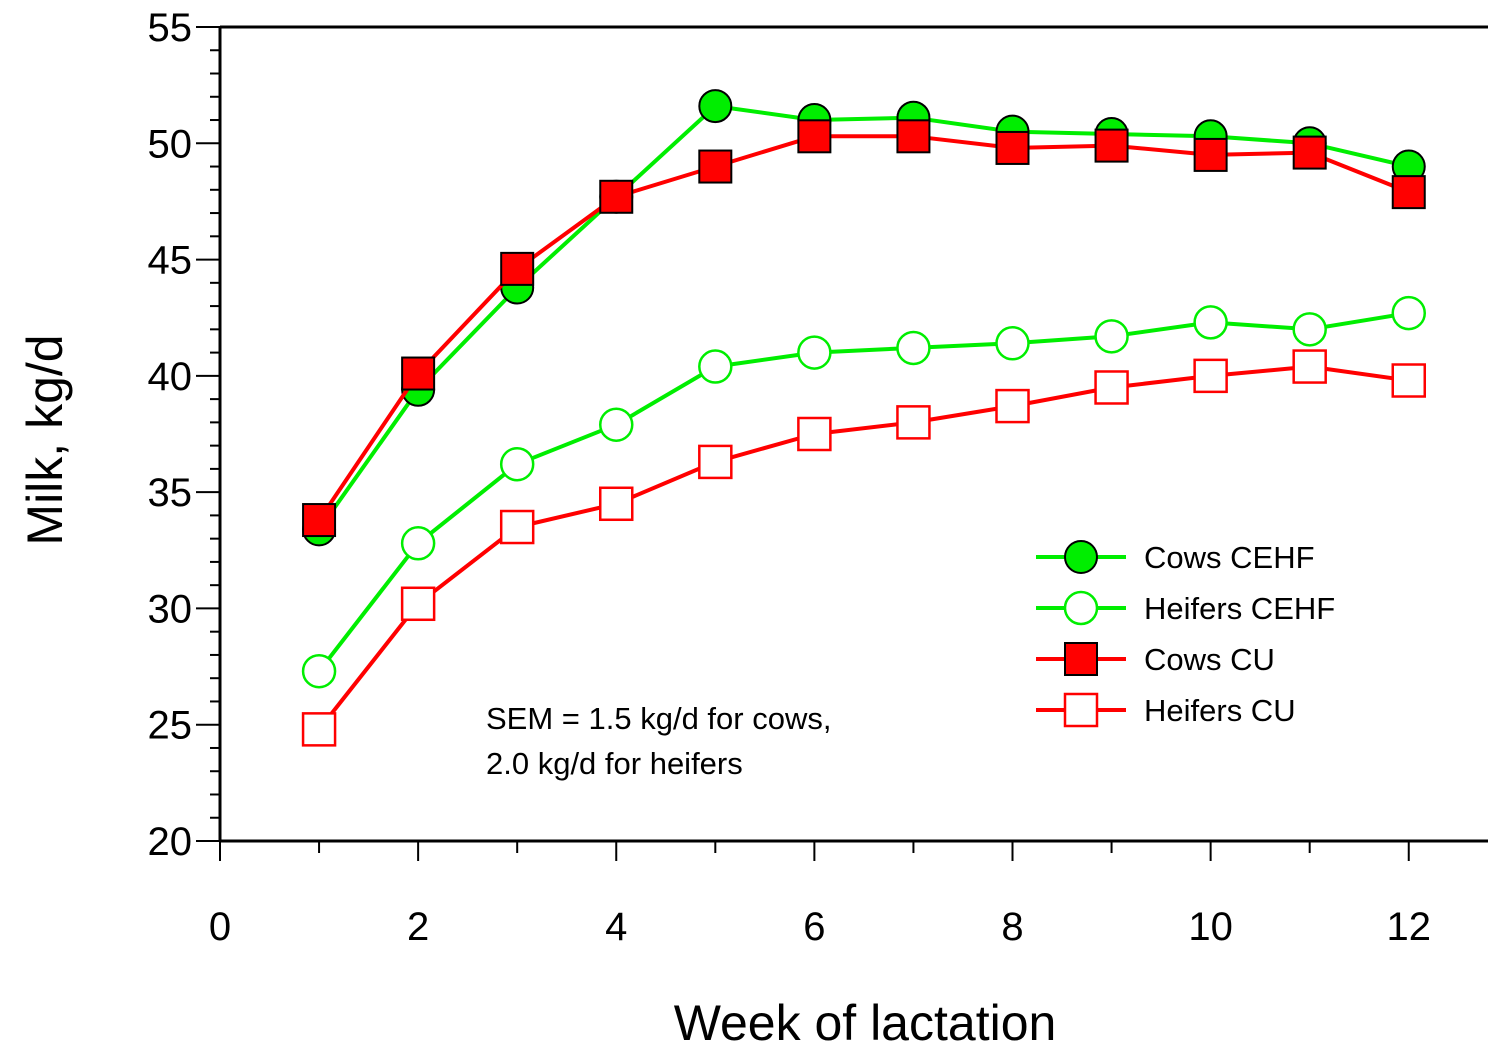 The height and width of the screenshot is (1045, 1491). Describe the element at coordinates (1210, 927) in the screenshot. I see `x-tick-label: 10` at that location.